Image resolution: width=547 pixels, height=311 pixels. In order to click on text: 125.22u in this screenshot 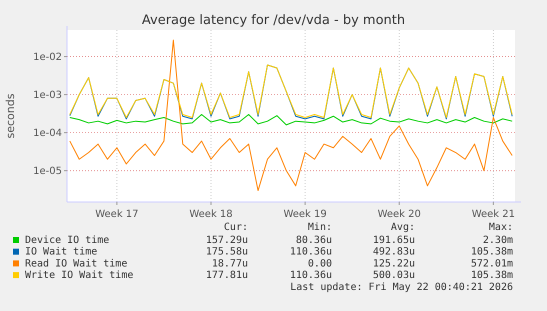, I will do `click(393, 264)`.